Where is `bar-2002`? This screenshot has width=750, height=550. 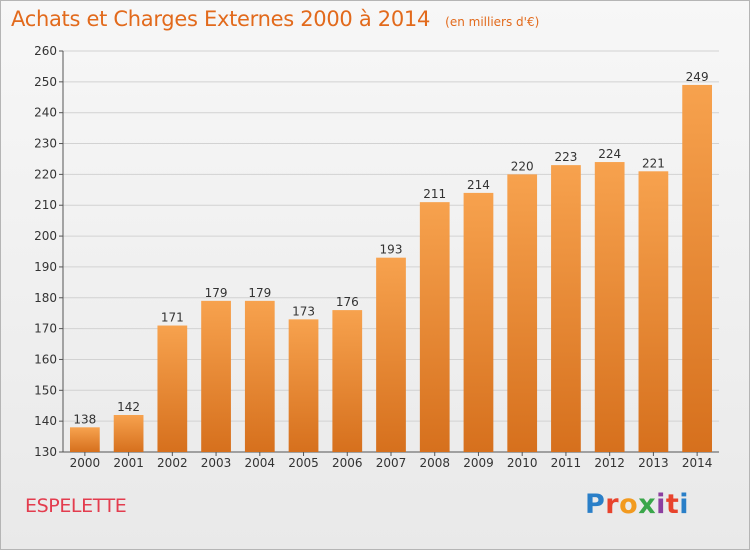
bar-2002 is located at coordinates (172, 388).